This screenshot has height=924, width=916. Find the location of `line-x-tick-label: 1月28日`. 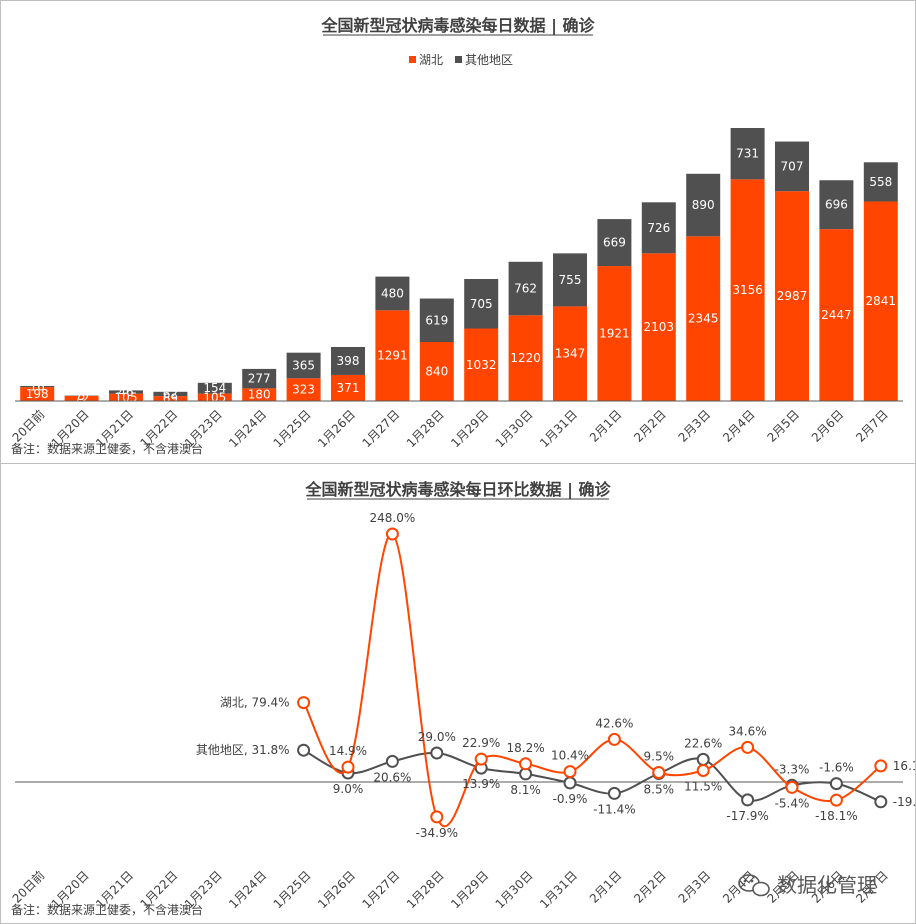

line-x-tick-label: 1月28日 is located at coordinates (425, 889).